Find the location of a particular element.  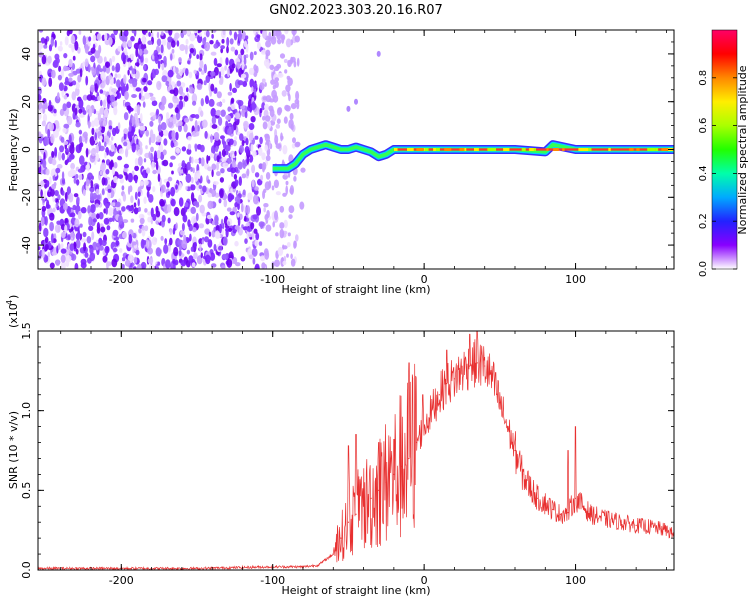

spectrogram-xlabel: Height of straight line (km) is located at coordinates (355, 289).